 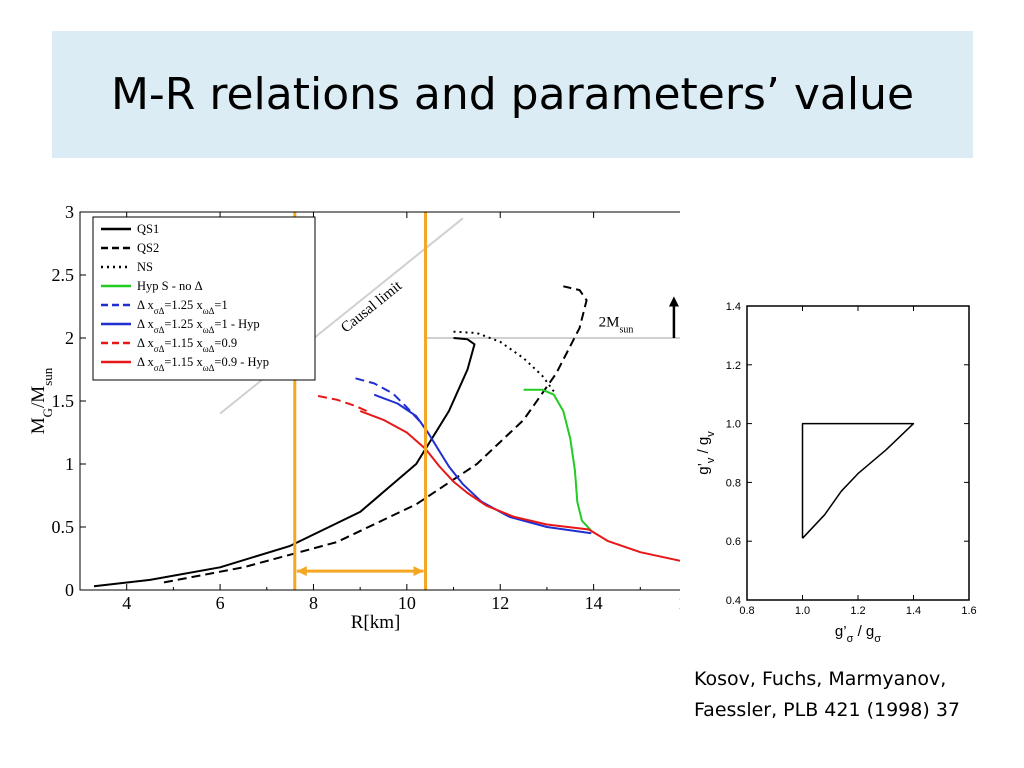 I want to click on y-axis-label: MG/Msun, so click(x=41, y=400).